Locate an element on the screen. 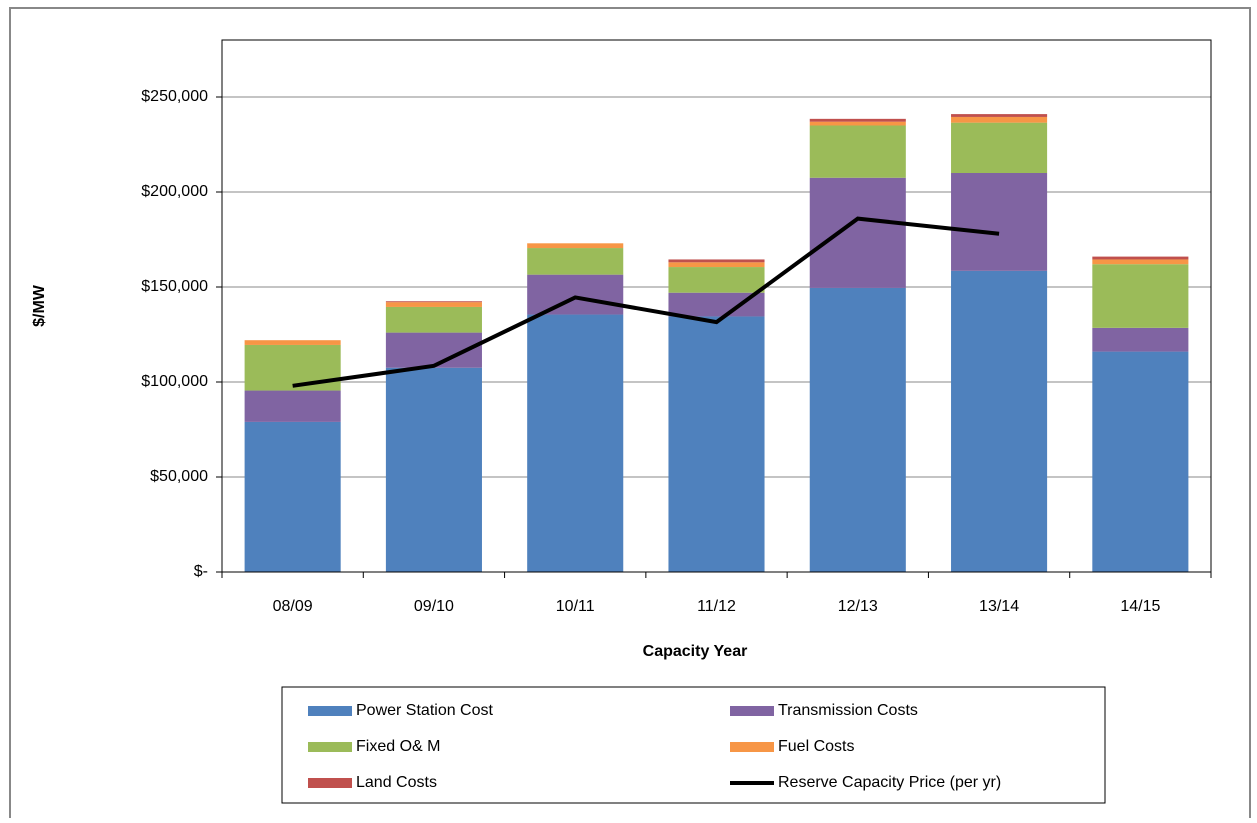  legend-label: Fuel Costs is located at coordinates (816, 746).